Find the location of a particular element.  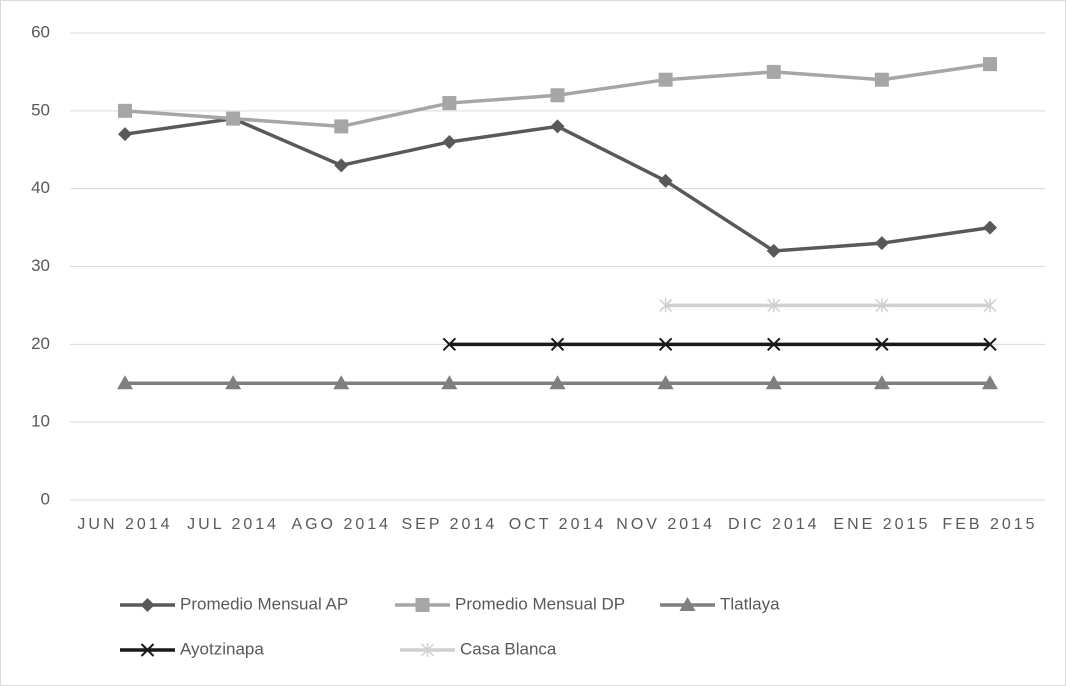

legend-label: Promedio Mensual AP is located at coordinates (264, 603).